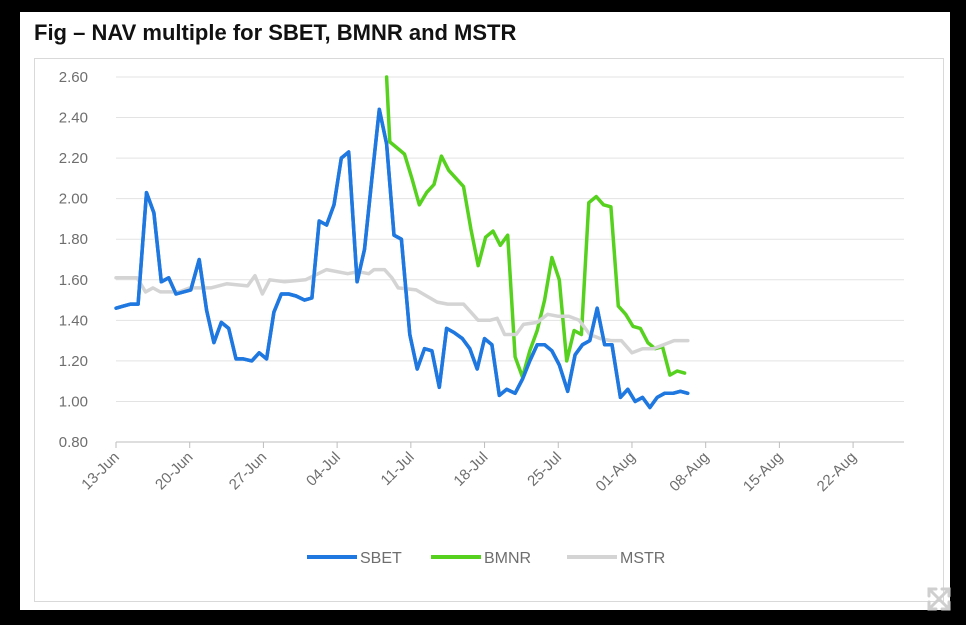 This screenshot has width=966, height=625. What do you see at coordinates (248, 471) in the screenshot?
I see `x-tick-label: 27-Jun` at bounding box center [248, 471].